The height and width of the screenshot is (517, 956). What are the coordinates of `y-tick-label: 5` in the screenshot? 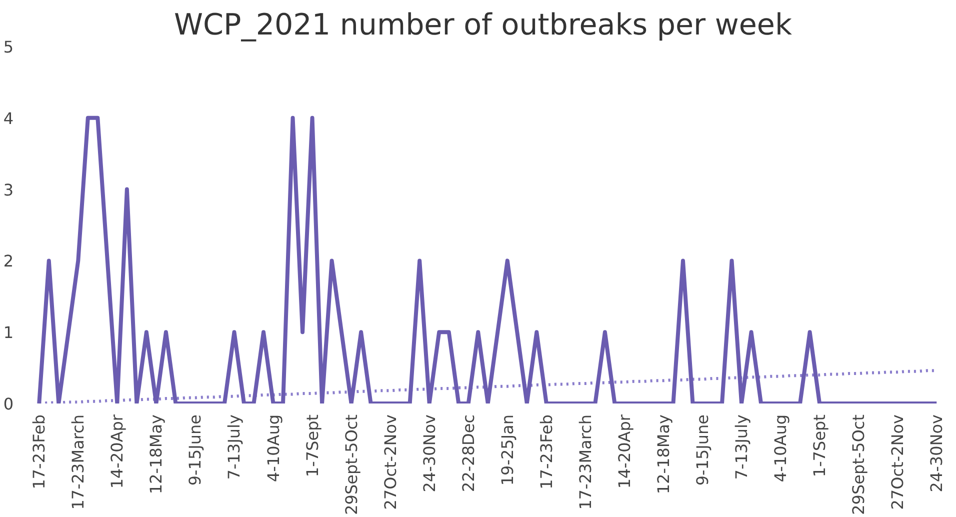 It's located at (8, 47).